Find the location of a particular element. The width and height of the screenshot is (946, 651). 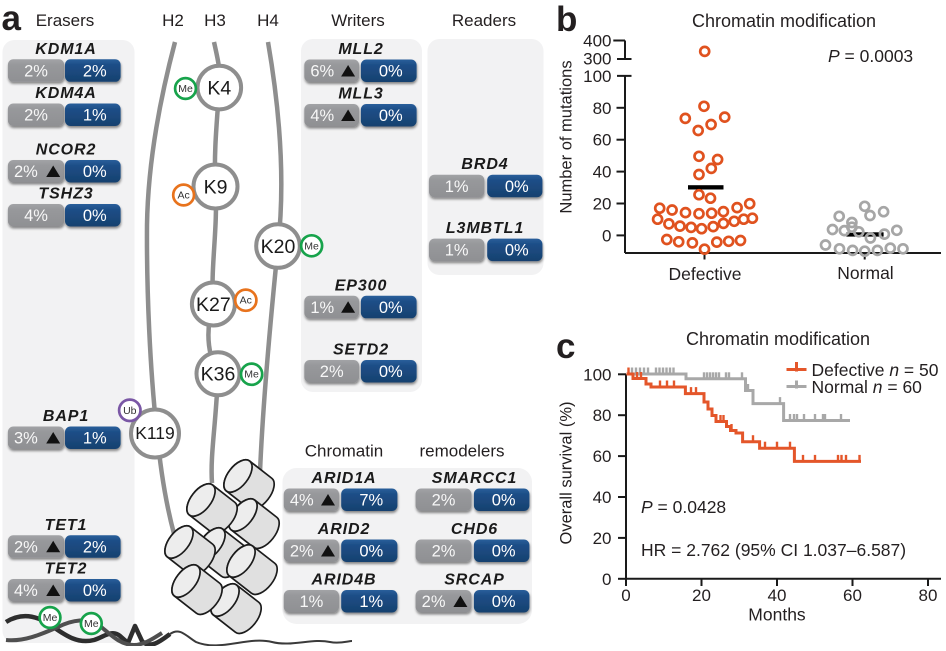

svg-text: 7% is located at coordinates (371, 501).